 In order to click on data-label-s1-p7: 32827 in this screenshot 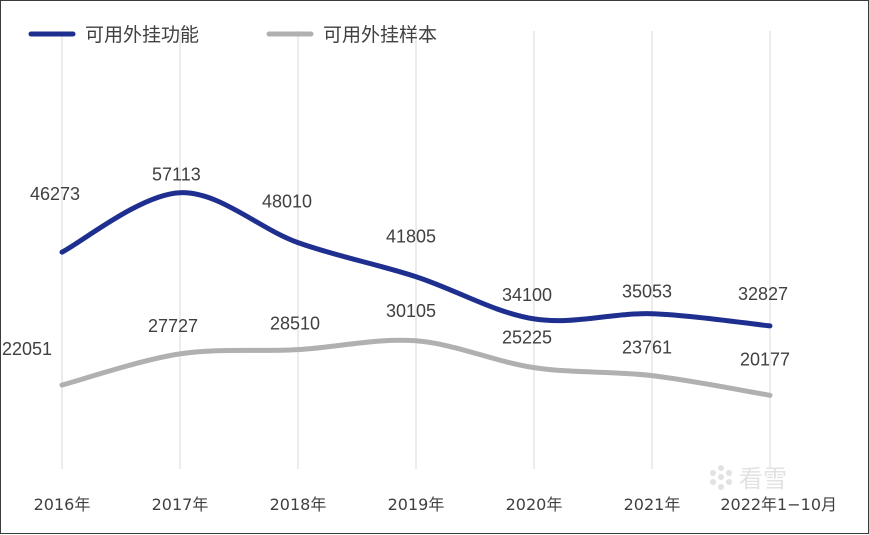, I will do `click(763, 294)`.